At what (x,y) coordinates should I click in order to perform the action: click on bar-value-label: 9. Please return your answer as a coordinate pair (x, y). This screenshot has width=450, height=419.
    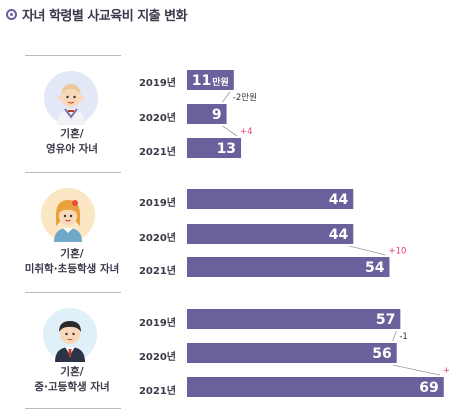
    Looking at the image, I should click on (217, 115).